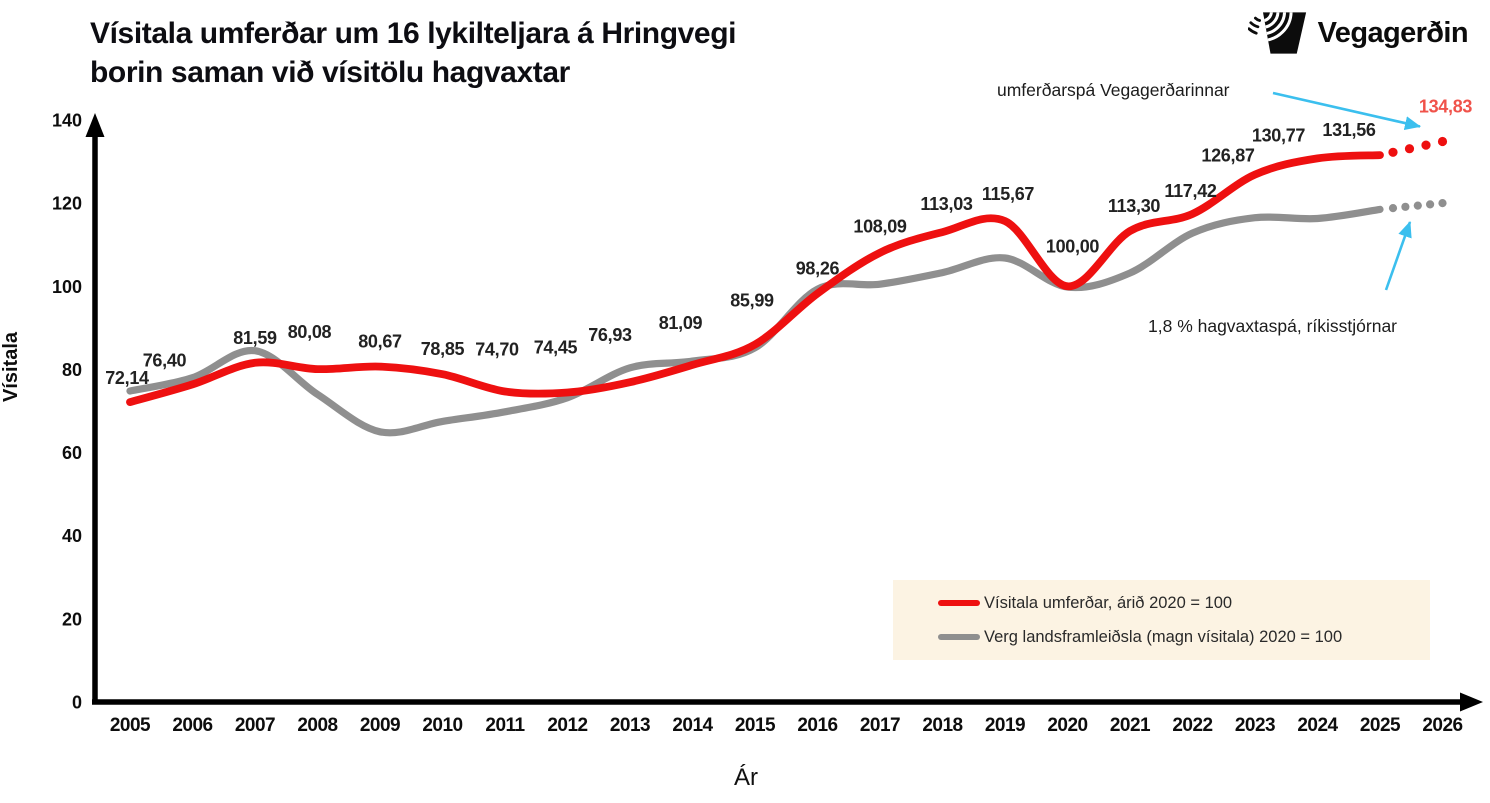 The height and width of the screenshot is (803, 1490). Describe the element at coordinates (95, 125) in the screenshot. I see `y-axis-arrow` at that location.